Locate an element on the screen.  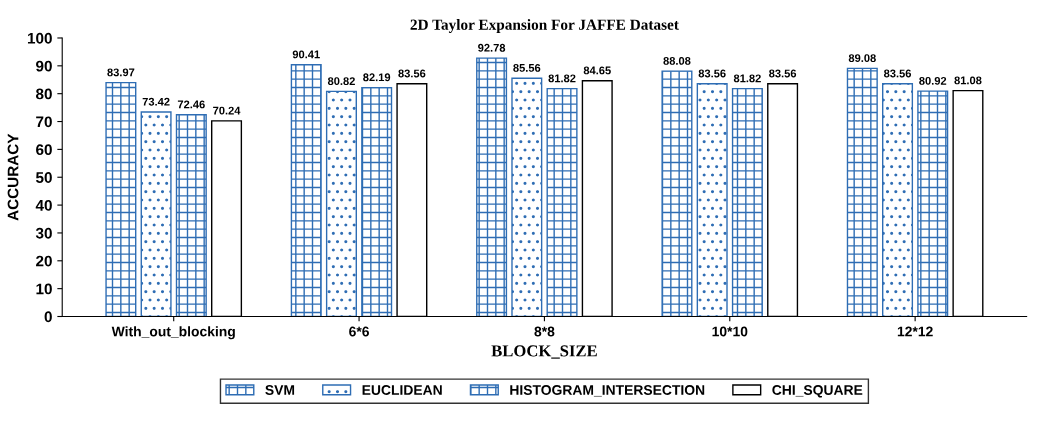
legend-label: SVM is located at coordinates (280, 390).